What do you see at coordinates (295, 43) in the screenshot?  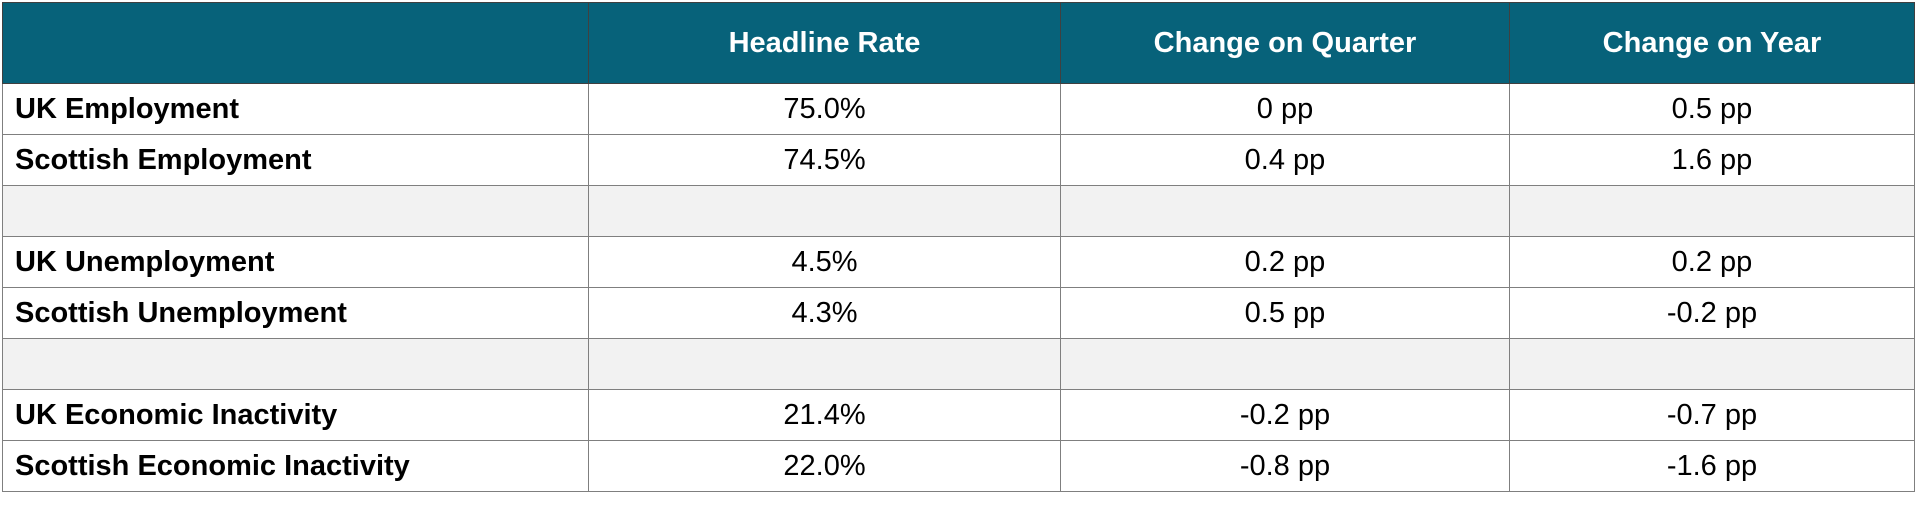 I see `header-cell` at bounding box center [295, 43].